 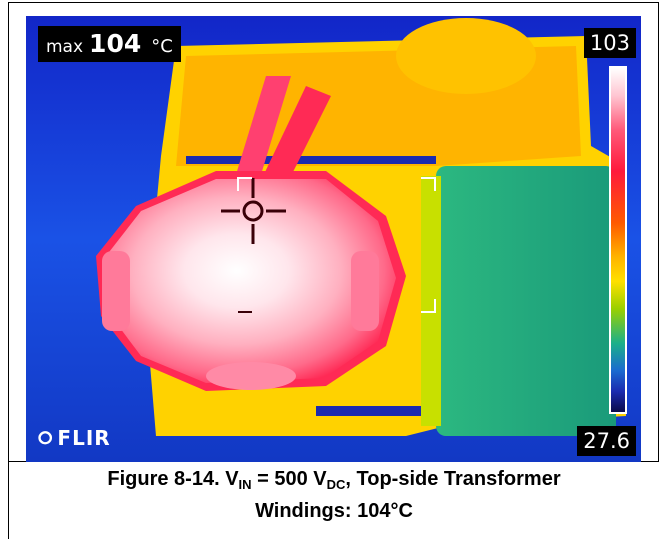 I want to click on figure-number: Figure 8-14., so click(x=163, y=479).